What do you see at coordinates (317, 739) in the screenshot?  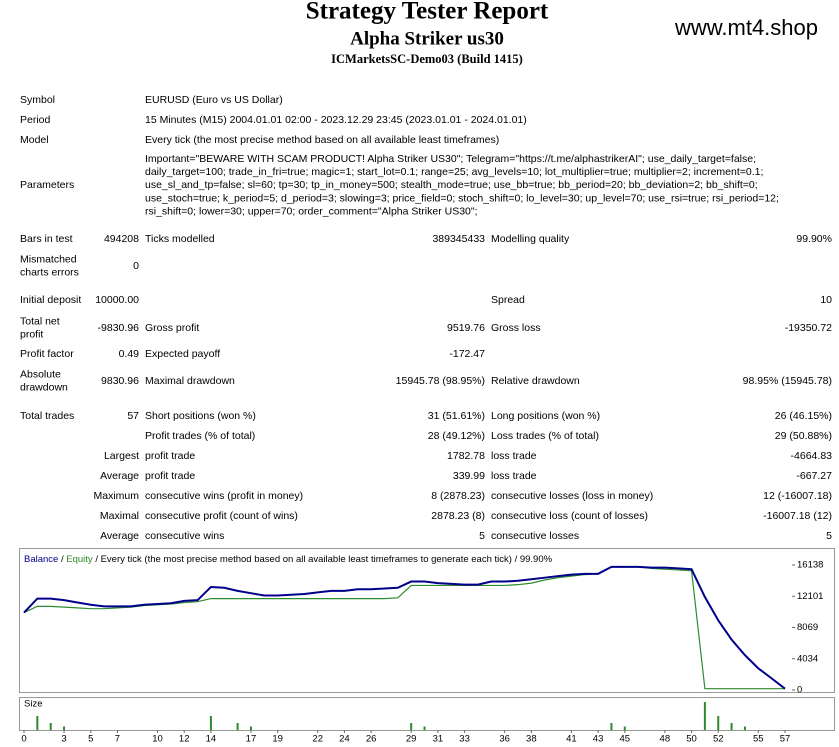 I see `x-tick-label: 22` at bounding box center [317, 739].